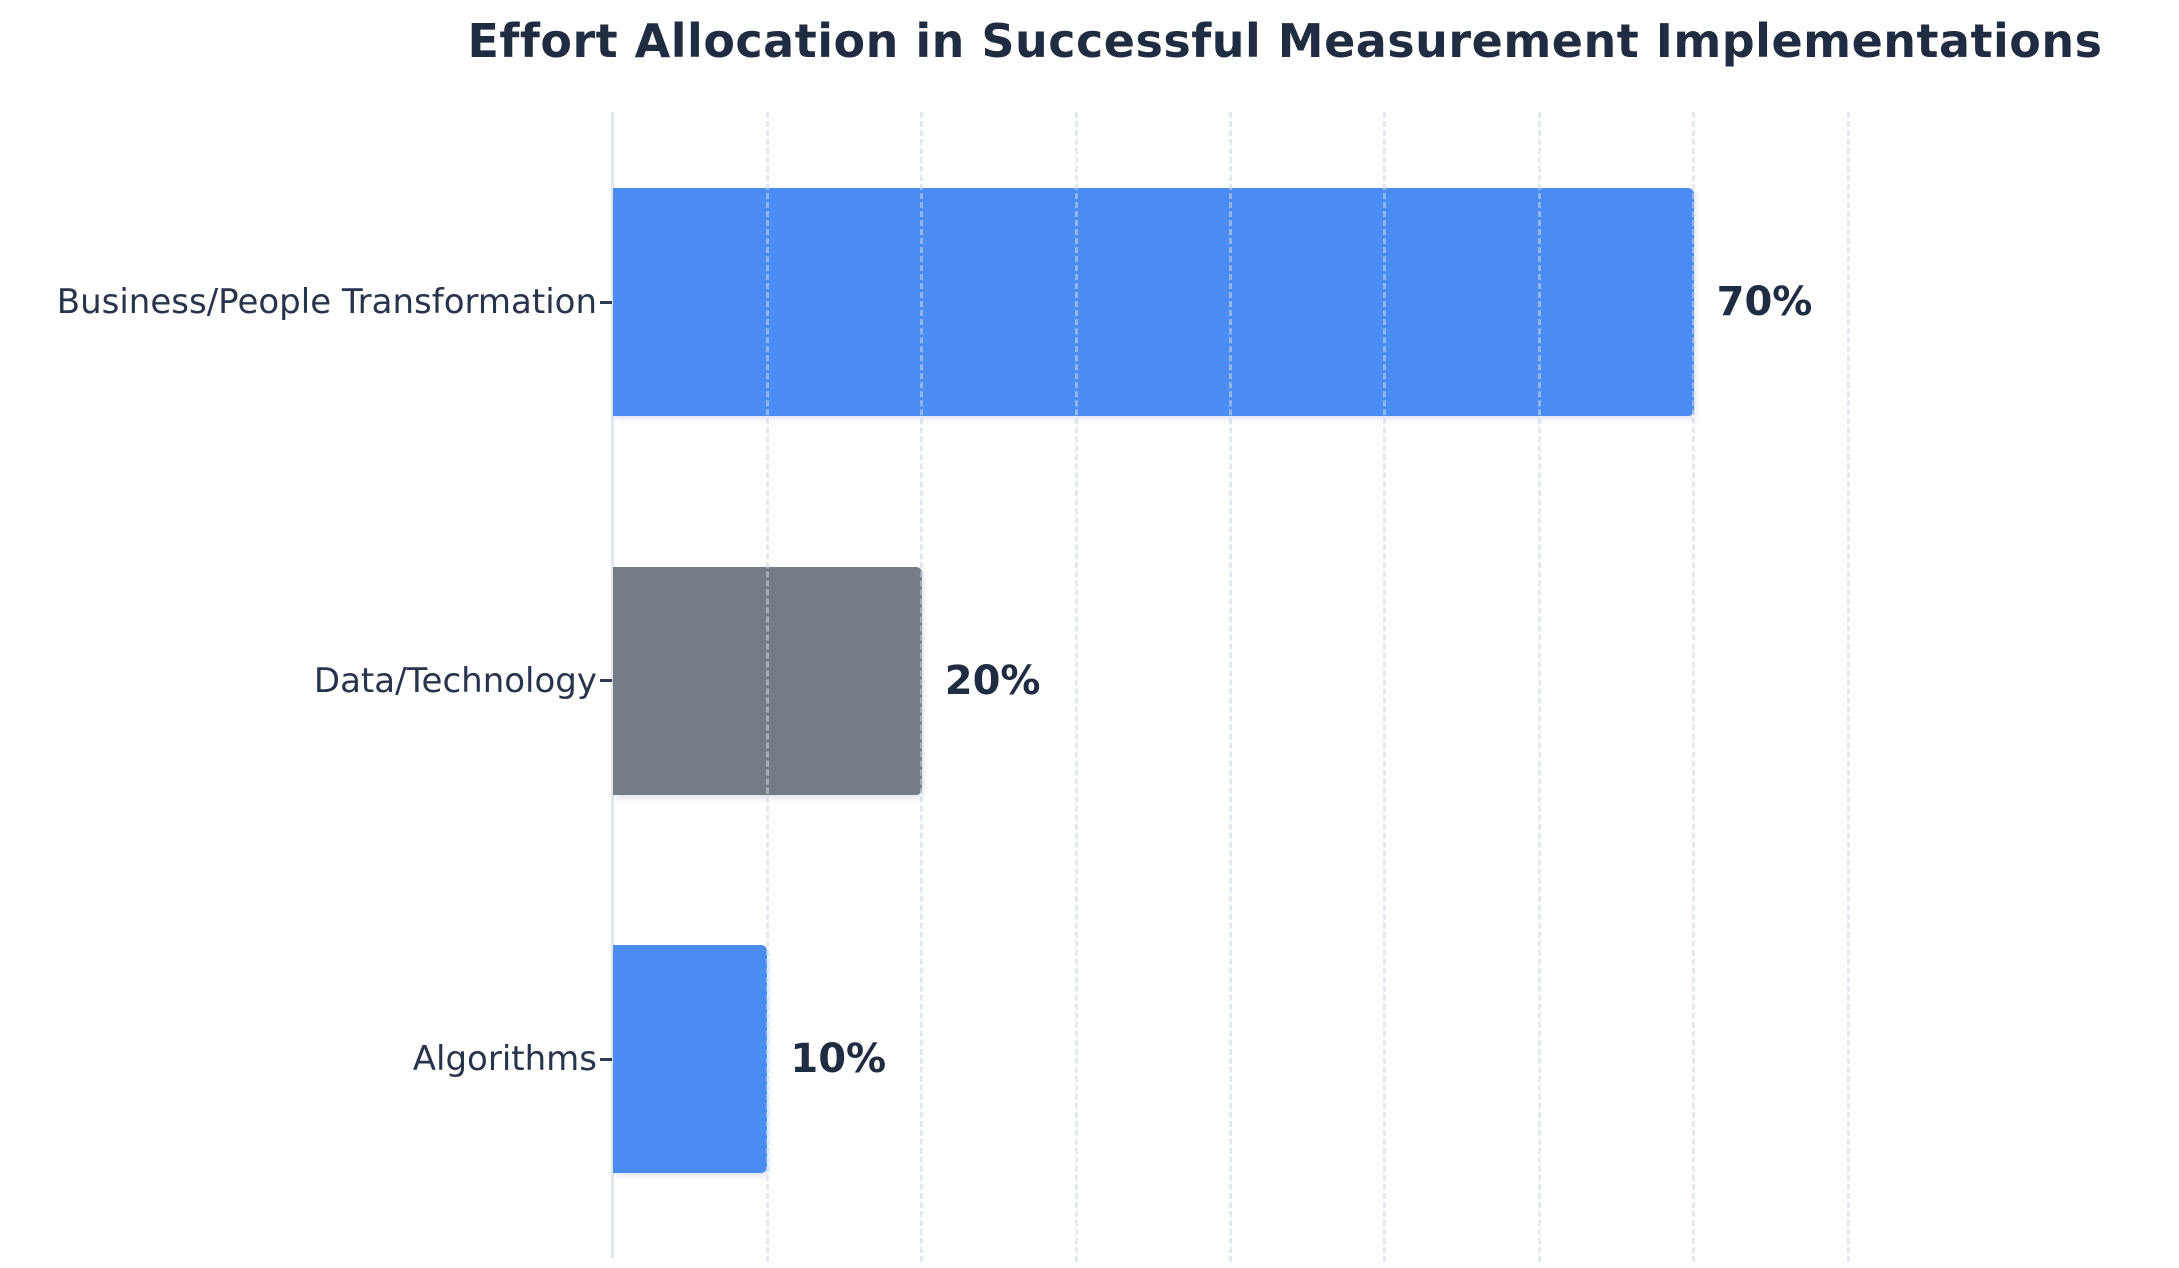  Describe the element at coordinates (504, 1059) in the screenshot. I see `category-label-3: Algorithms` at that location.